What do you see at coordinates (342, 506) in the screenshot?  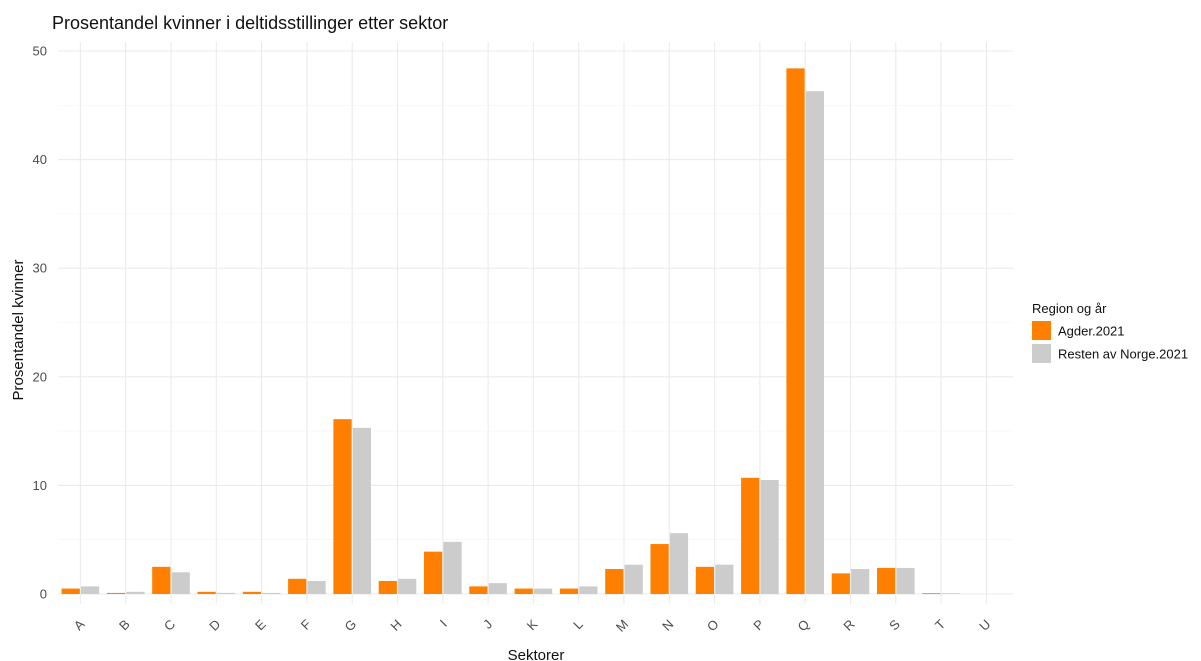 I see `bar-G-agder` at bounding box center [342, 506].